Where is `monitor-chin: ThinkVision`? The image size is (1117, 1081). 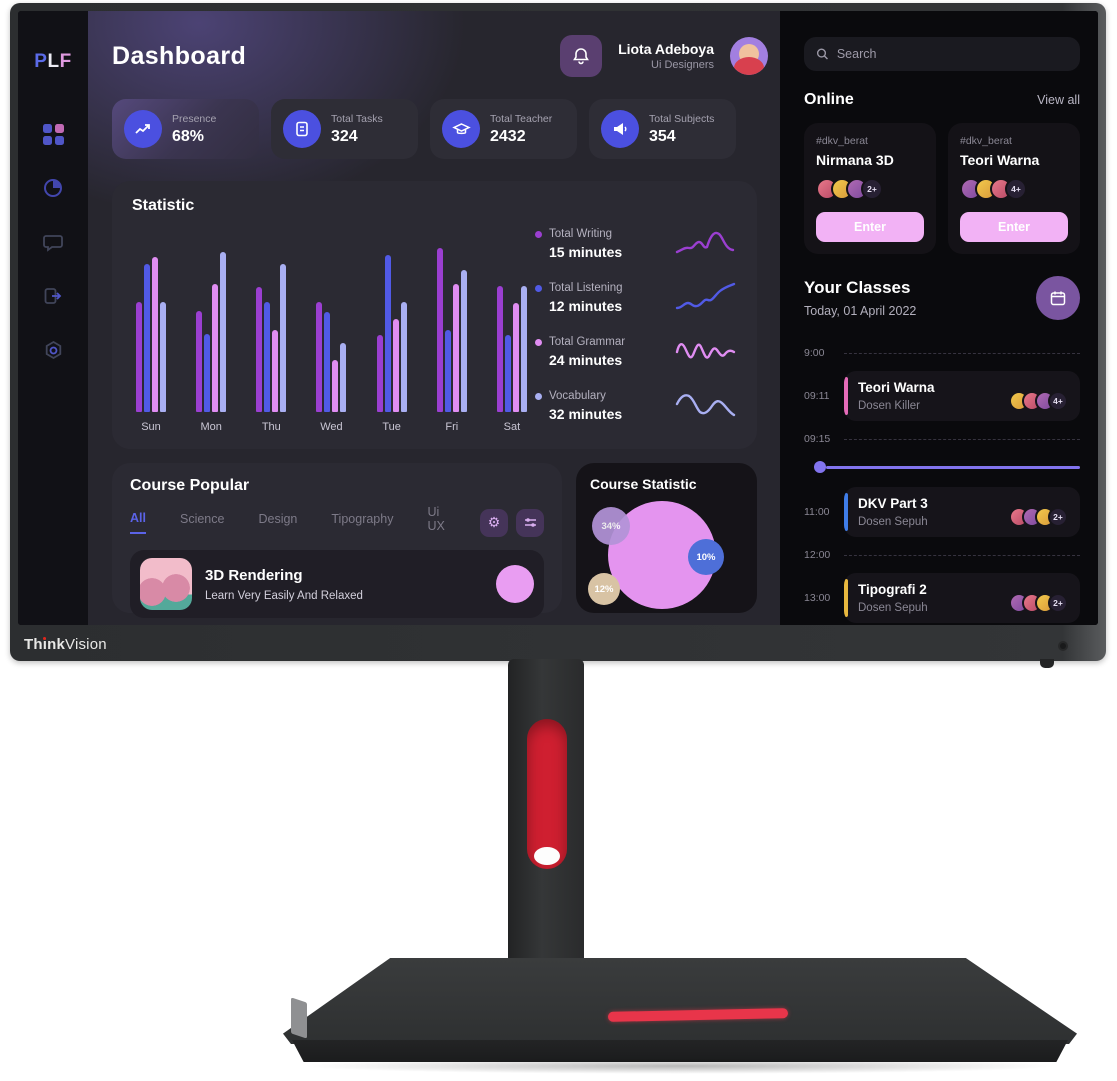 monitor-chin: ThinkVision is located at coordinates (558, 644).